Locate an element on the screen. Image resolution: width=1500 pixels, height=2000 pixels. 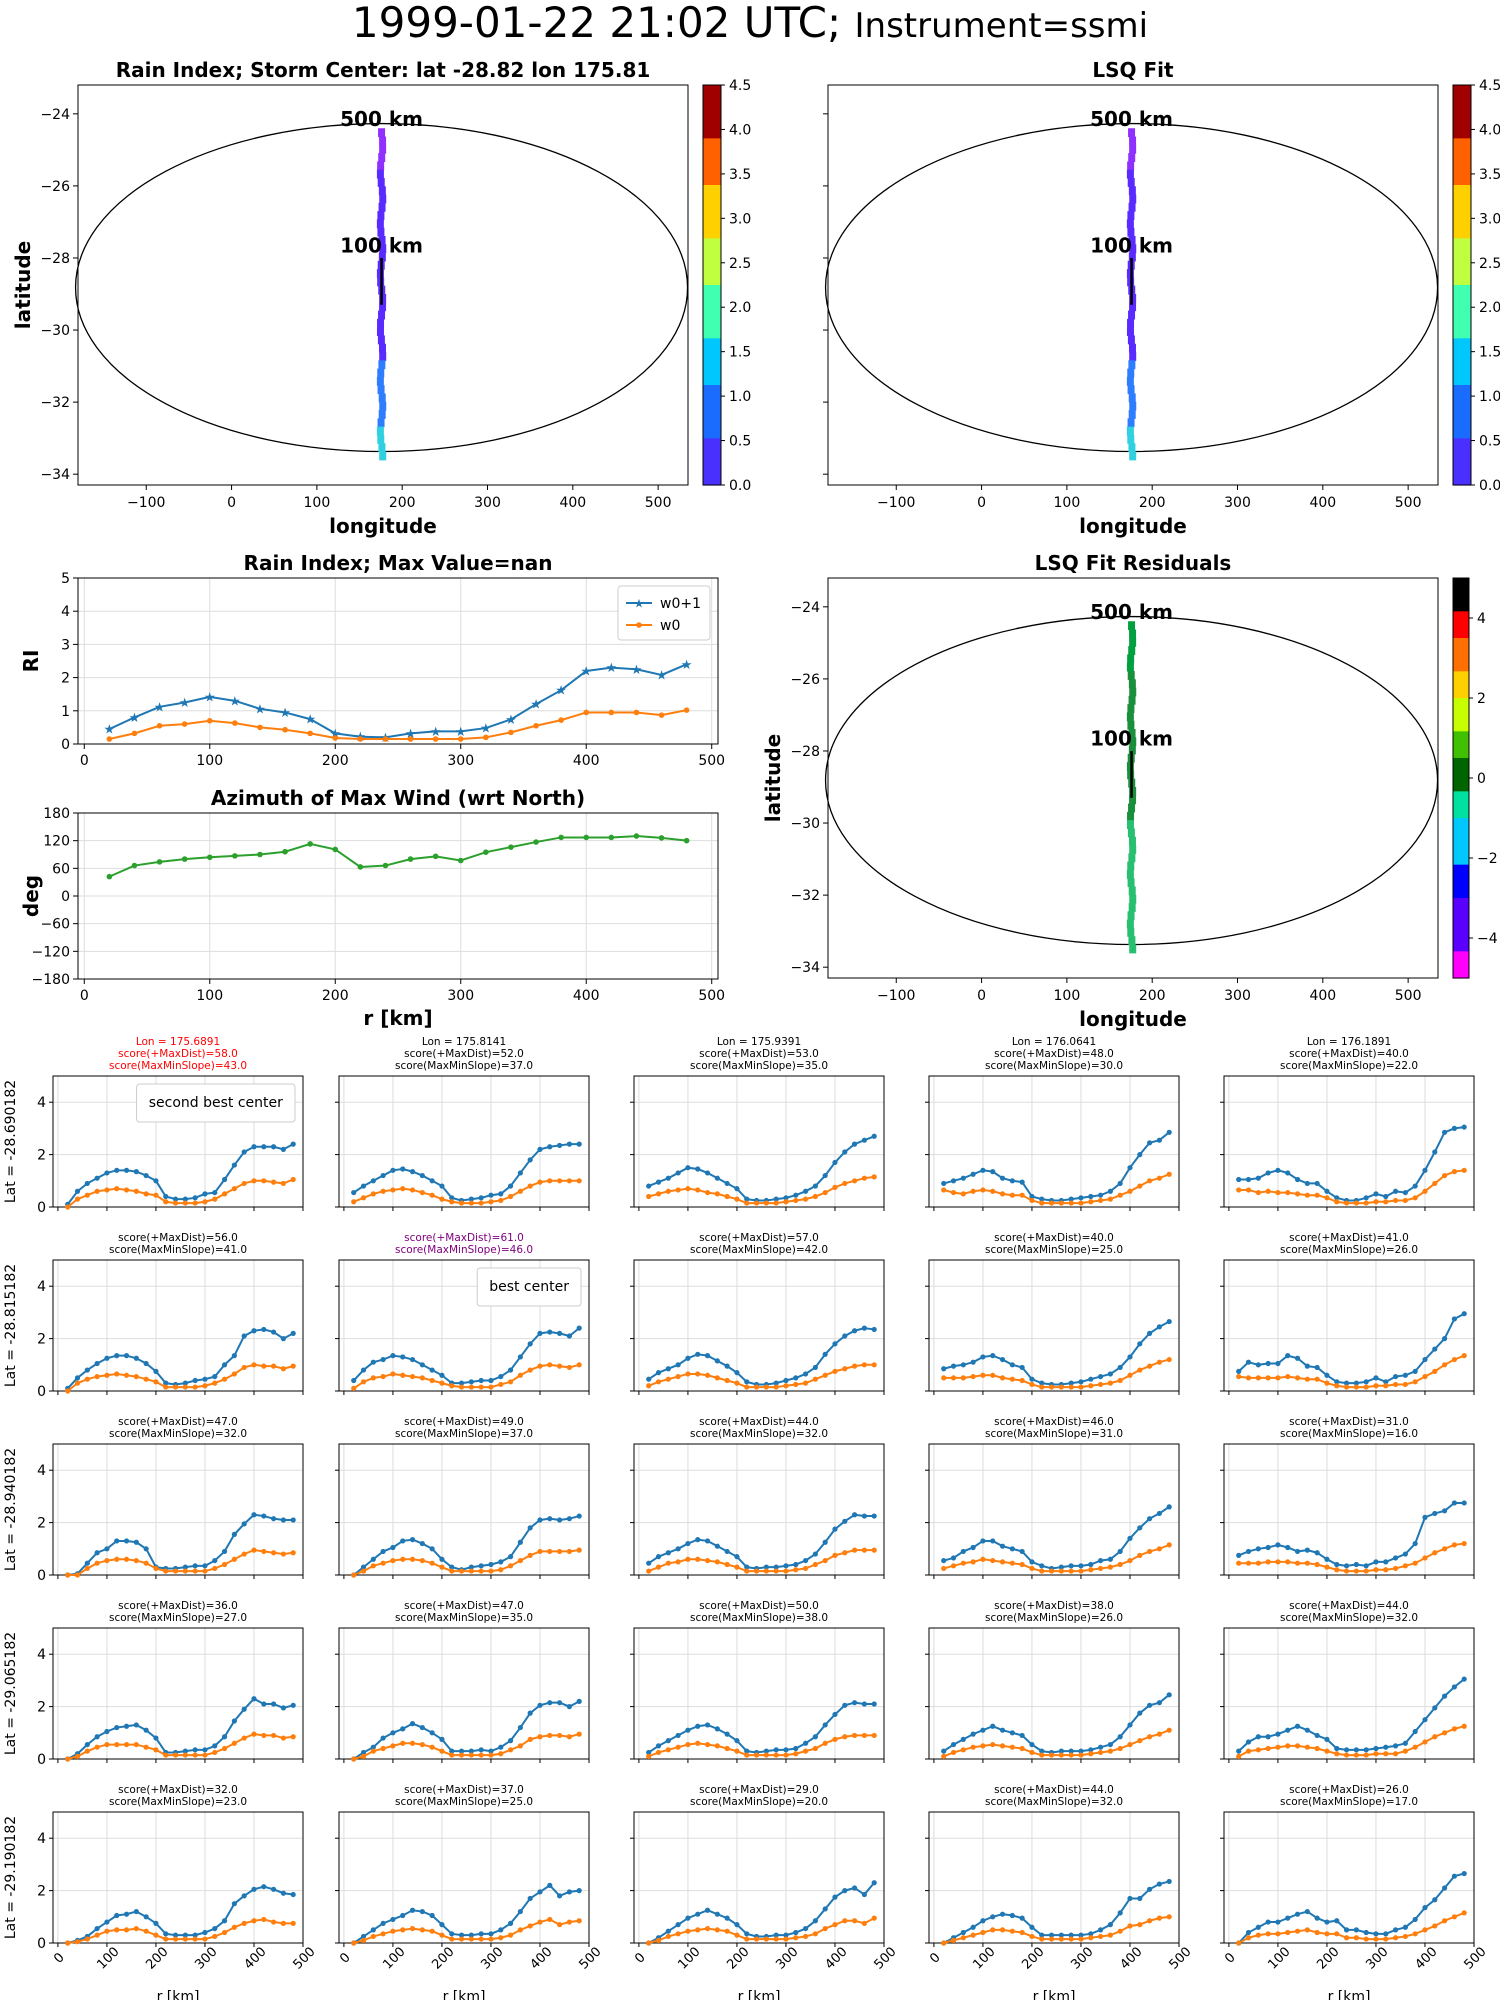
plot-area is located at coordinates (178, 1509).